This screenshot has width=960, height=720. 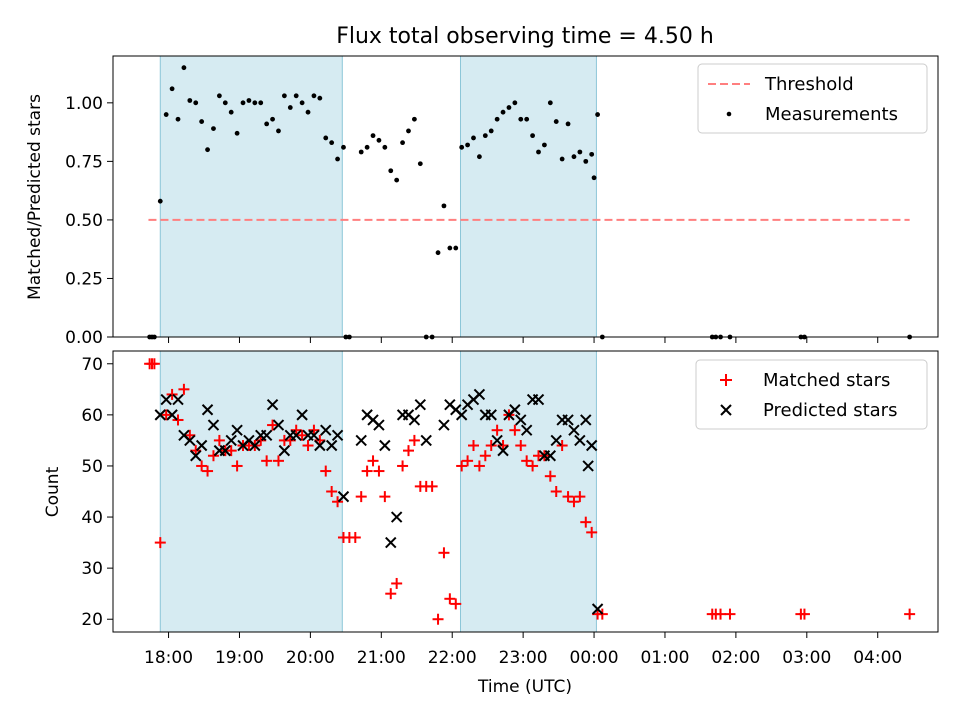 I want to click on x-tick-label: 00:00, so click(x=594, y=658).